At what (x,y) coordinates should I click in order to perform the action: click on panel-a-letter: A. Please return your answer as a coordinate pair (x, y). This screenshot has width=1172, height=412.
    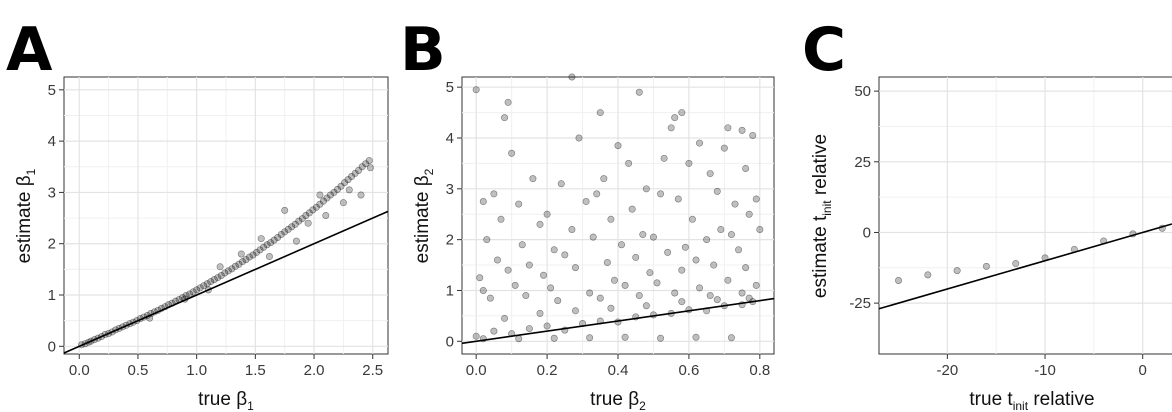
    Looking at the image, I should click on (29, 50).